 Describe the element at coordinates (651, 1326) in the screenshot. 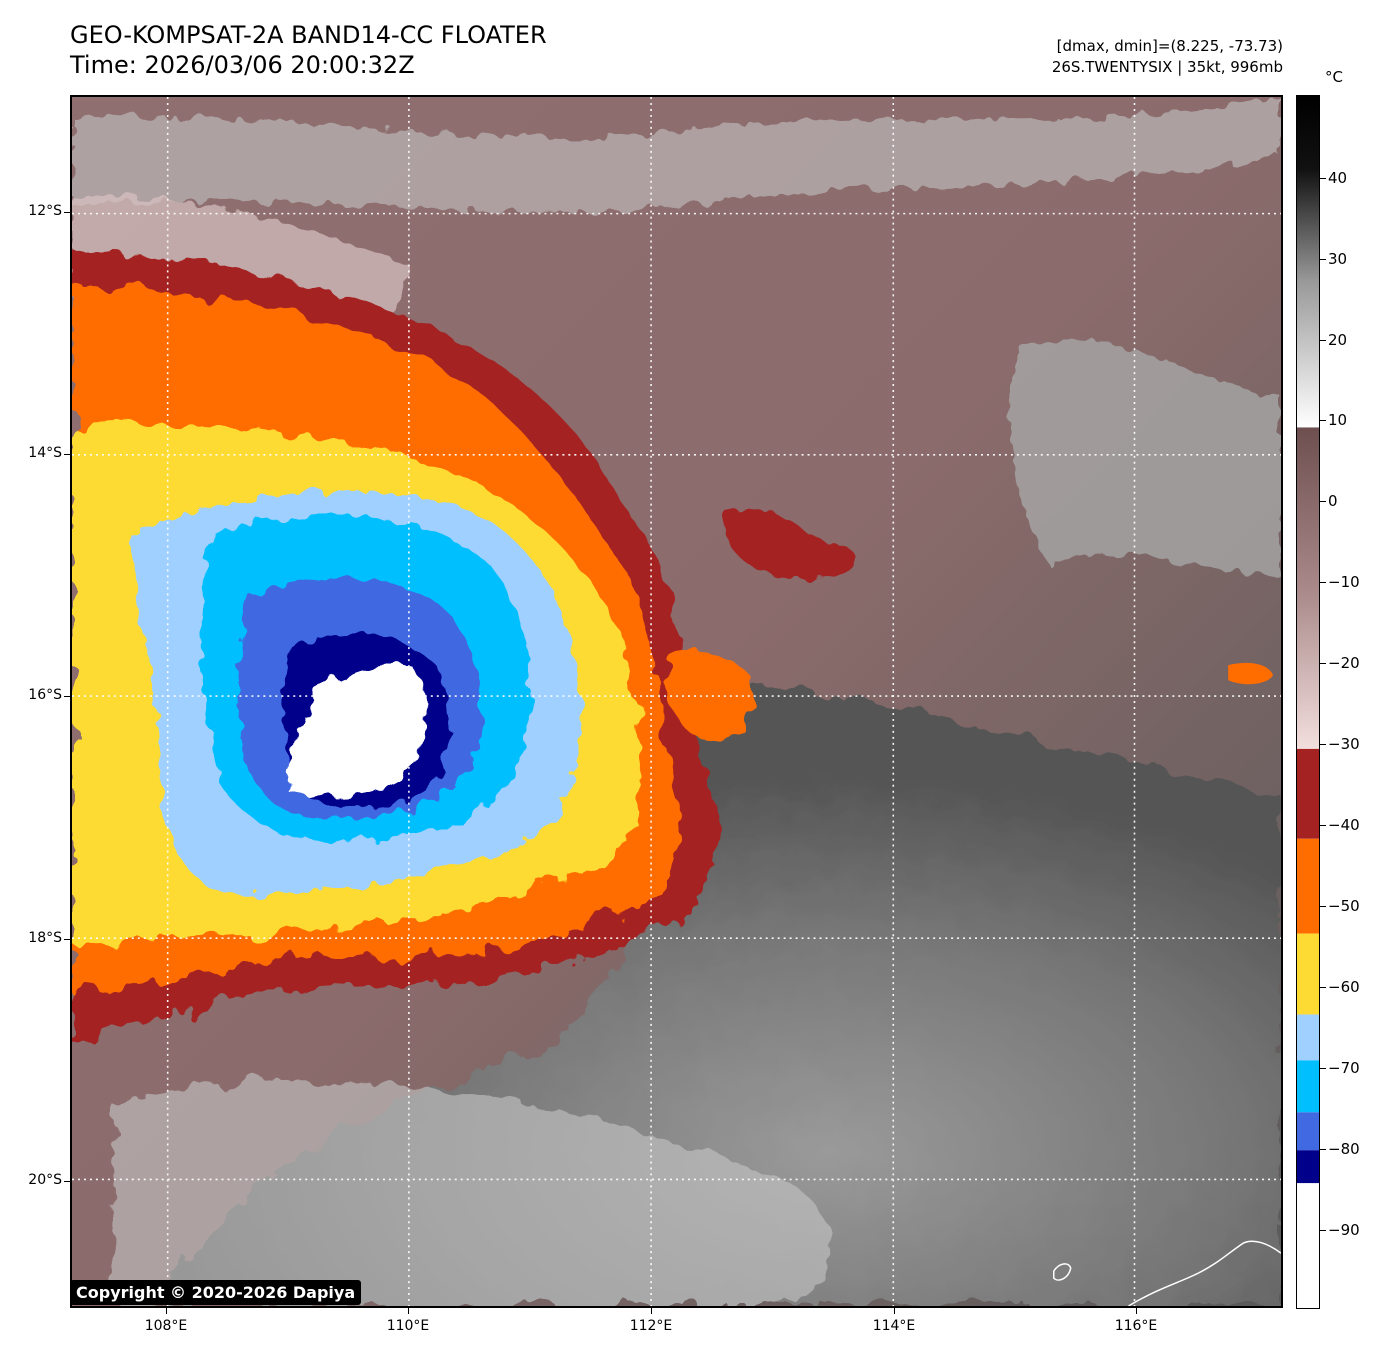

I see `lon-label-112e: 112°E` at that location.